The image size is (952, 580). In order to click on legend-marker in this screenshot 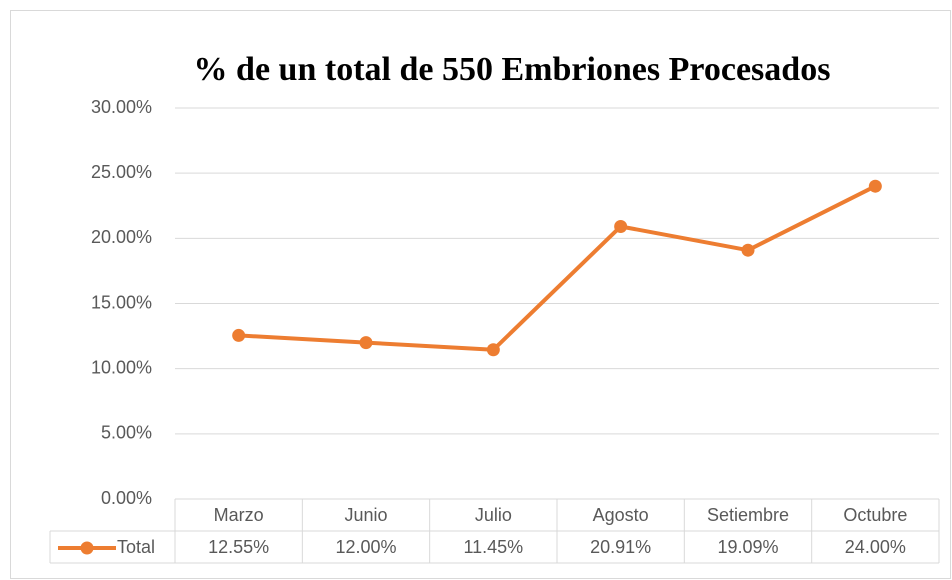, I will do `click(87, 548)`.